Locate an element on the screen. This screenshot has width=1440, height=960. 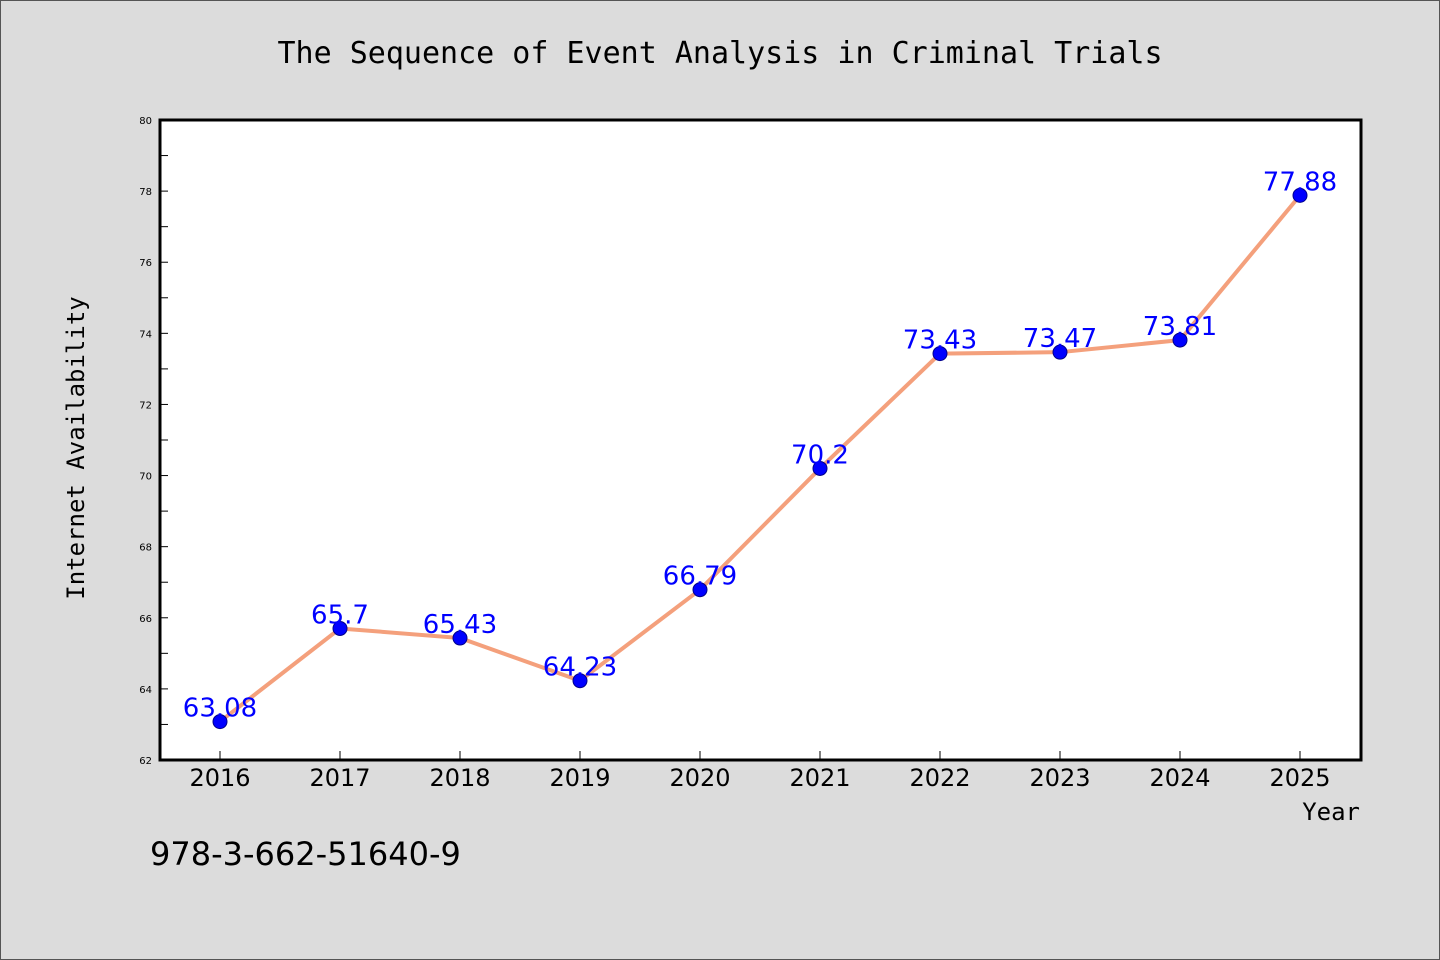
y-tick-label: 70 is located at coordinates (145, 477).